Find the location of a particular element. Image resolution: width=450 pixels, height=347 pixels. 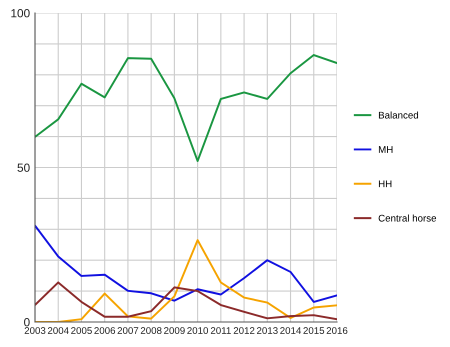

x-tick-label: 2012 is located at coordinates (244, 330).